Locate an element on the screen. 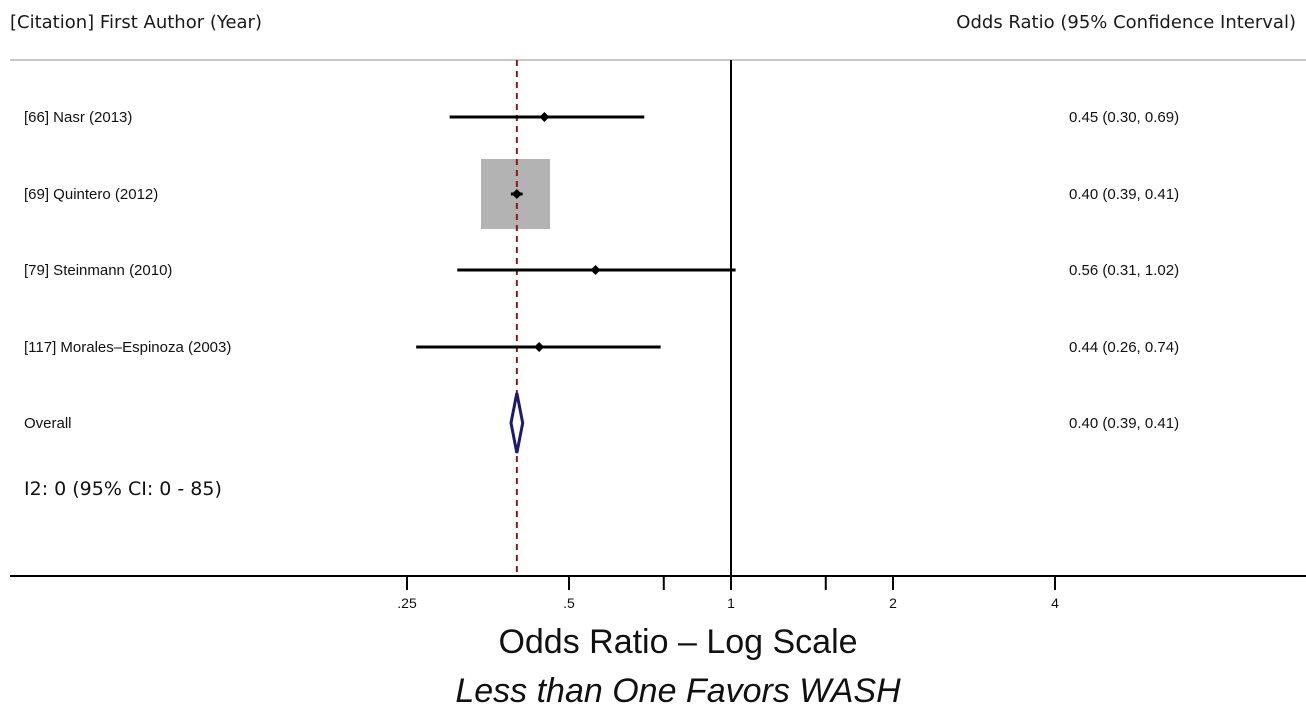  x-tick-label: 1 is located at coordinates (731, 603).